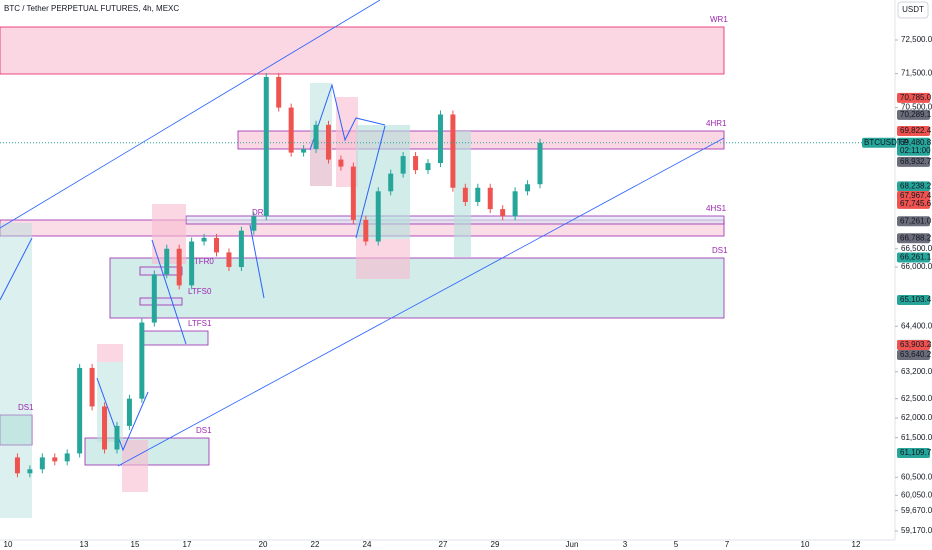 The image size is (932, 550). What do you see at coordinates (916, 220) in the screenshot?
I see `price-tag-label: 67,261.0` at bounding box center [916, 220].